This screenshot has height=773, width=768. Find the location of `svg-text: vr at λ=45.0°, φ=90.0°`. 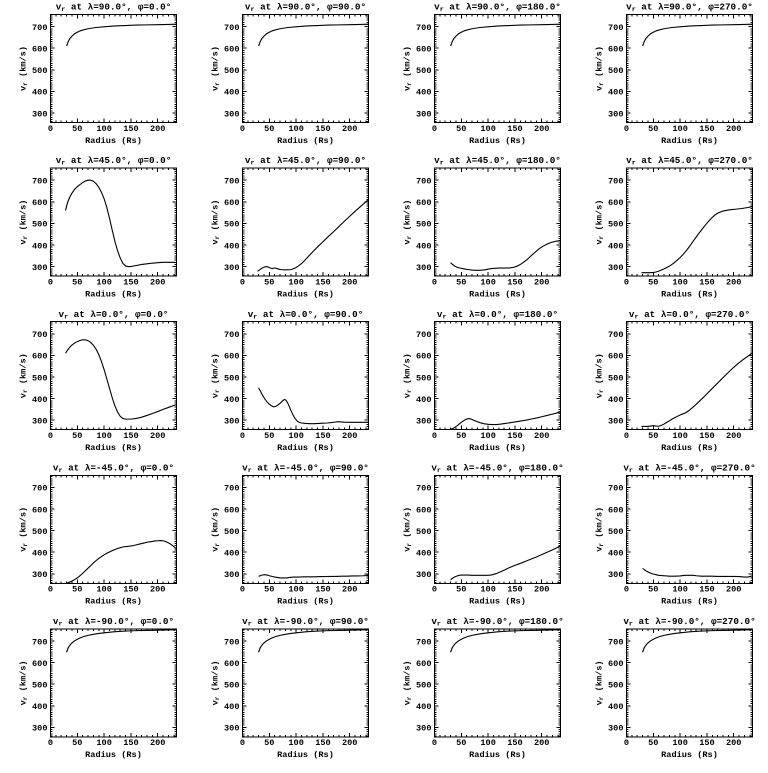

svg-text: vr at λ=45.0°, φ=90.0° is located at coordinates (305, 161).